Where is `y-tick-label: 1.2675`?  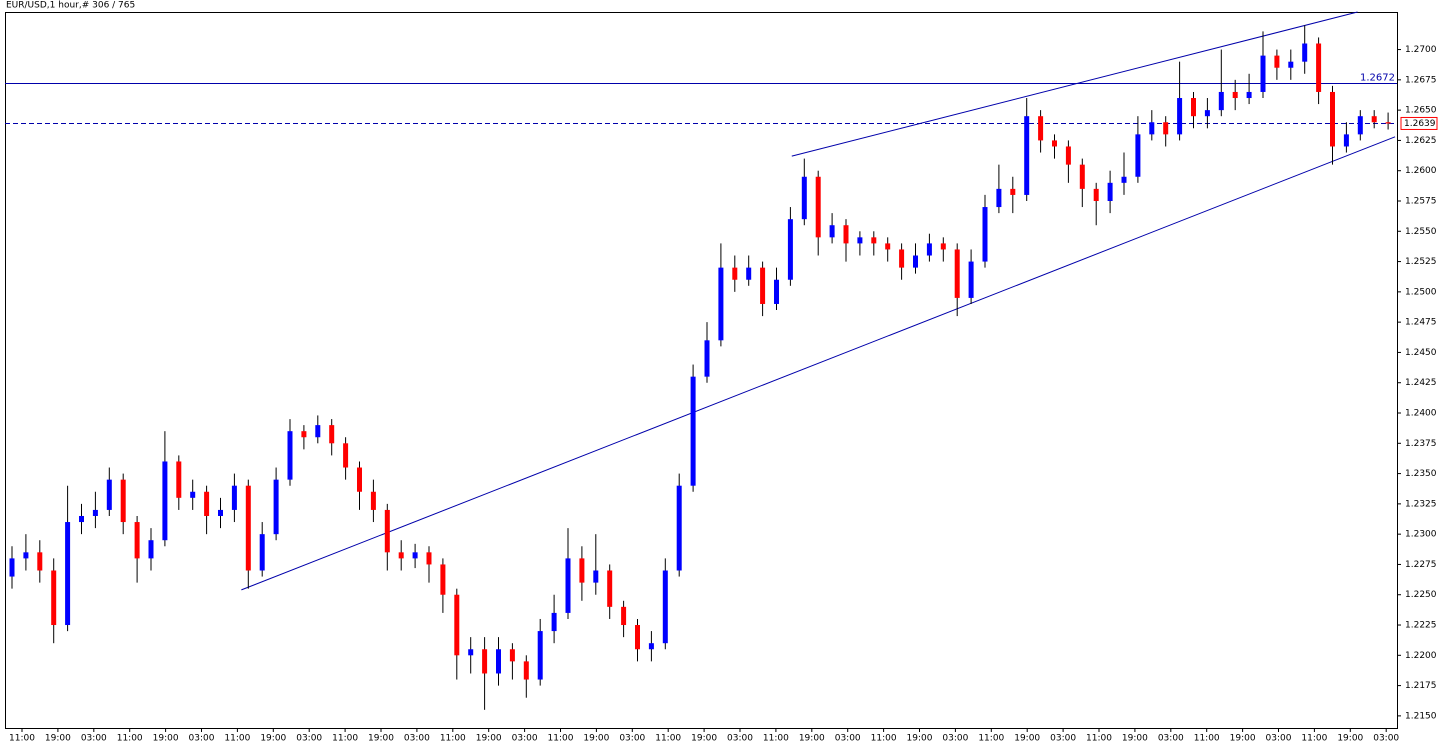 y-tick-label: 1.2675 is located at coordinates (1421, 80).